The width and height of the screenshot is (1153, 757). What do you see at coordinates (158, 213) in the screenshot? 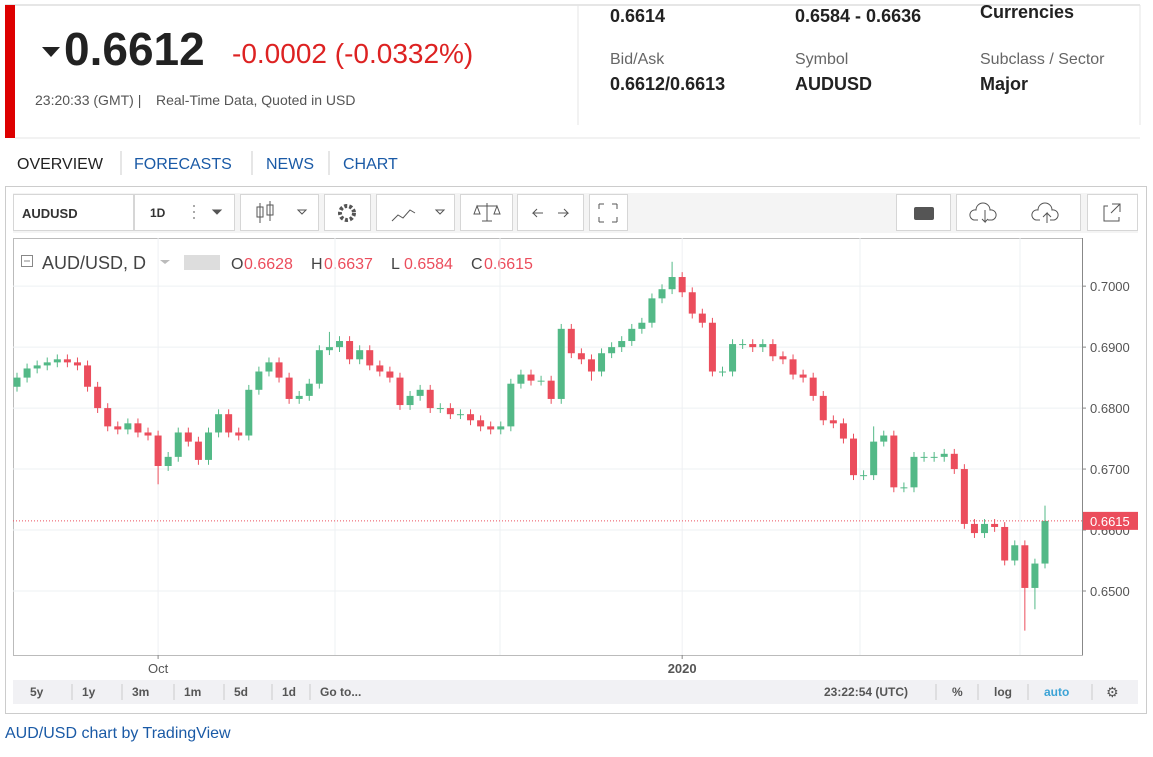
I see `interval: 1D` at bounding box center [158, 213].